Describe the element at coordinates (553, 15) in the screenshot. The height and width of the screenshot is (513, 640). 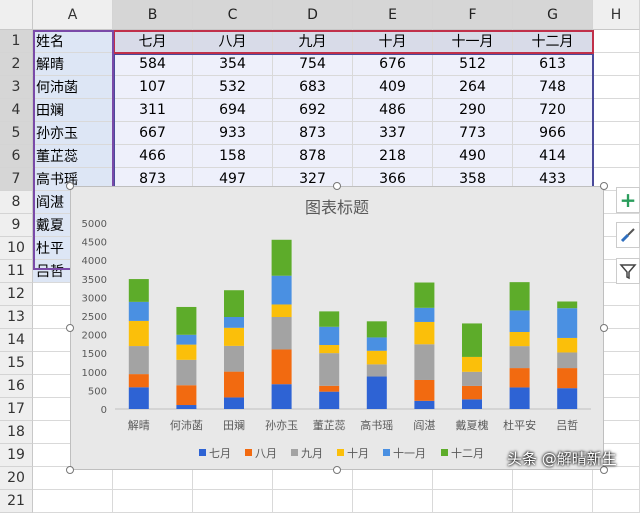
I see `column-header-g: G` at that location.